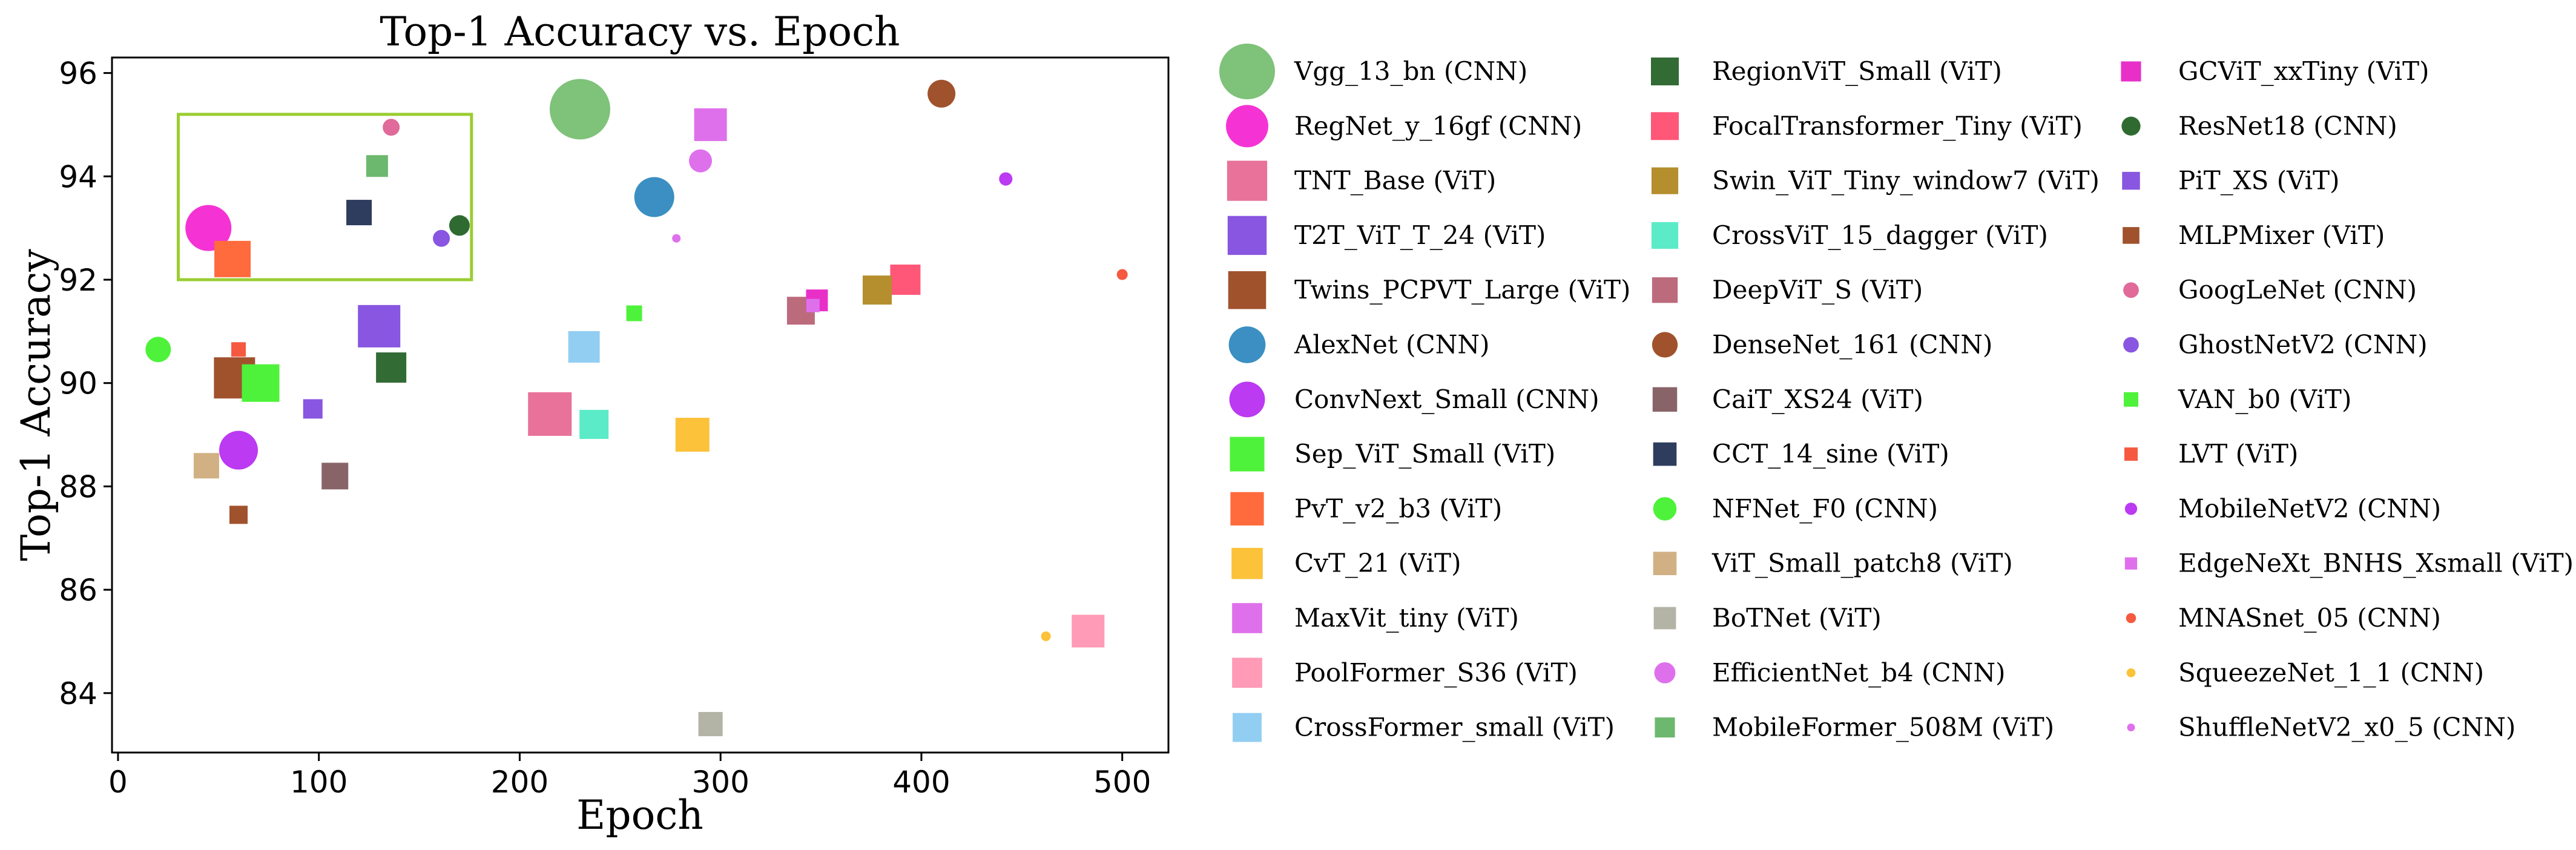  I want to click on legend-label: GCViT_xxTiny (ViT), so click(2303, 71).